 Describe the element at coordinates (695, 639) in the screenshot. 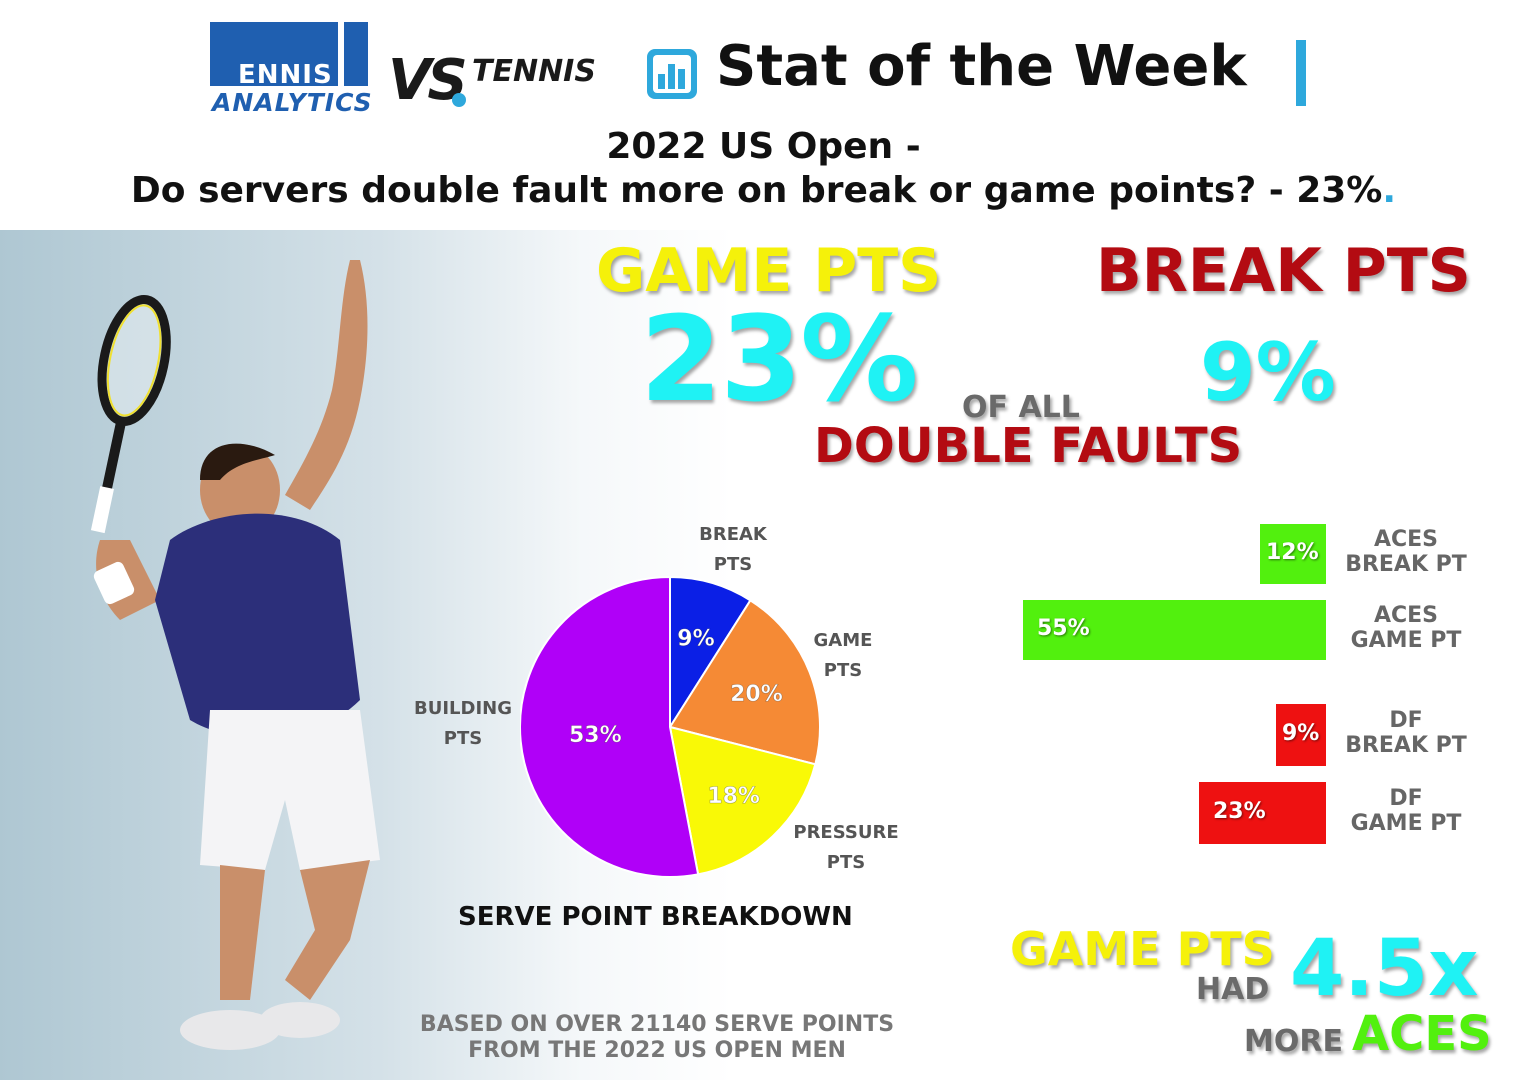

I see `pie-value-break-pts: 9%` at that location.